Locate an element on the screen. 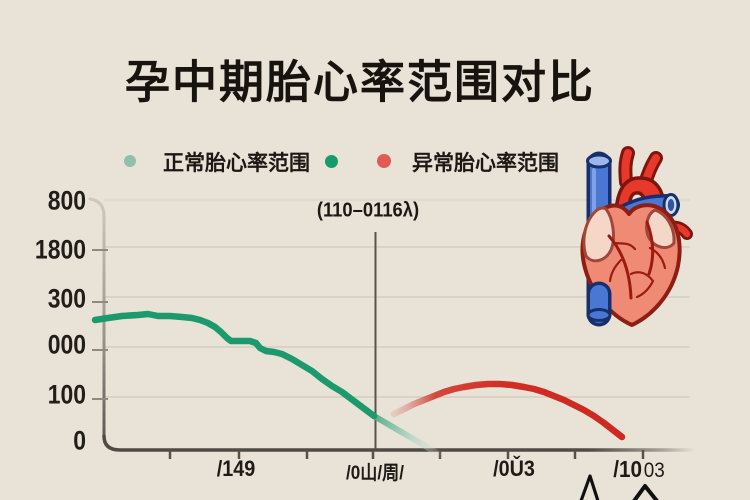 The height and width of the screenshot is (500, 750). legend-dot-green is located at coordinates (331, 161).